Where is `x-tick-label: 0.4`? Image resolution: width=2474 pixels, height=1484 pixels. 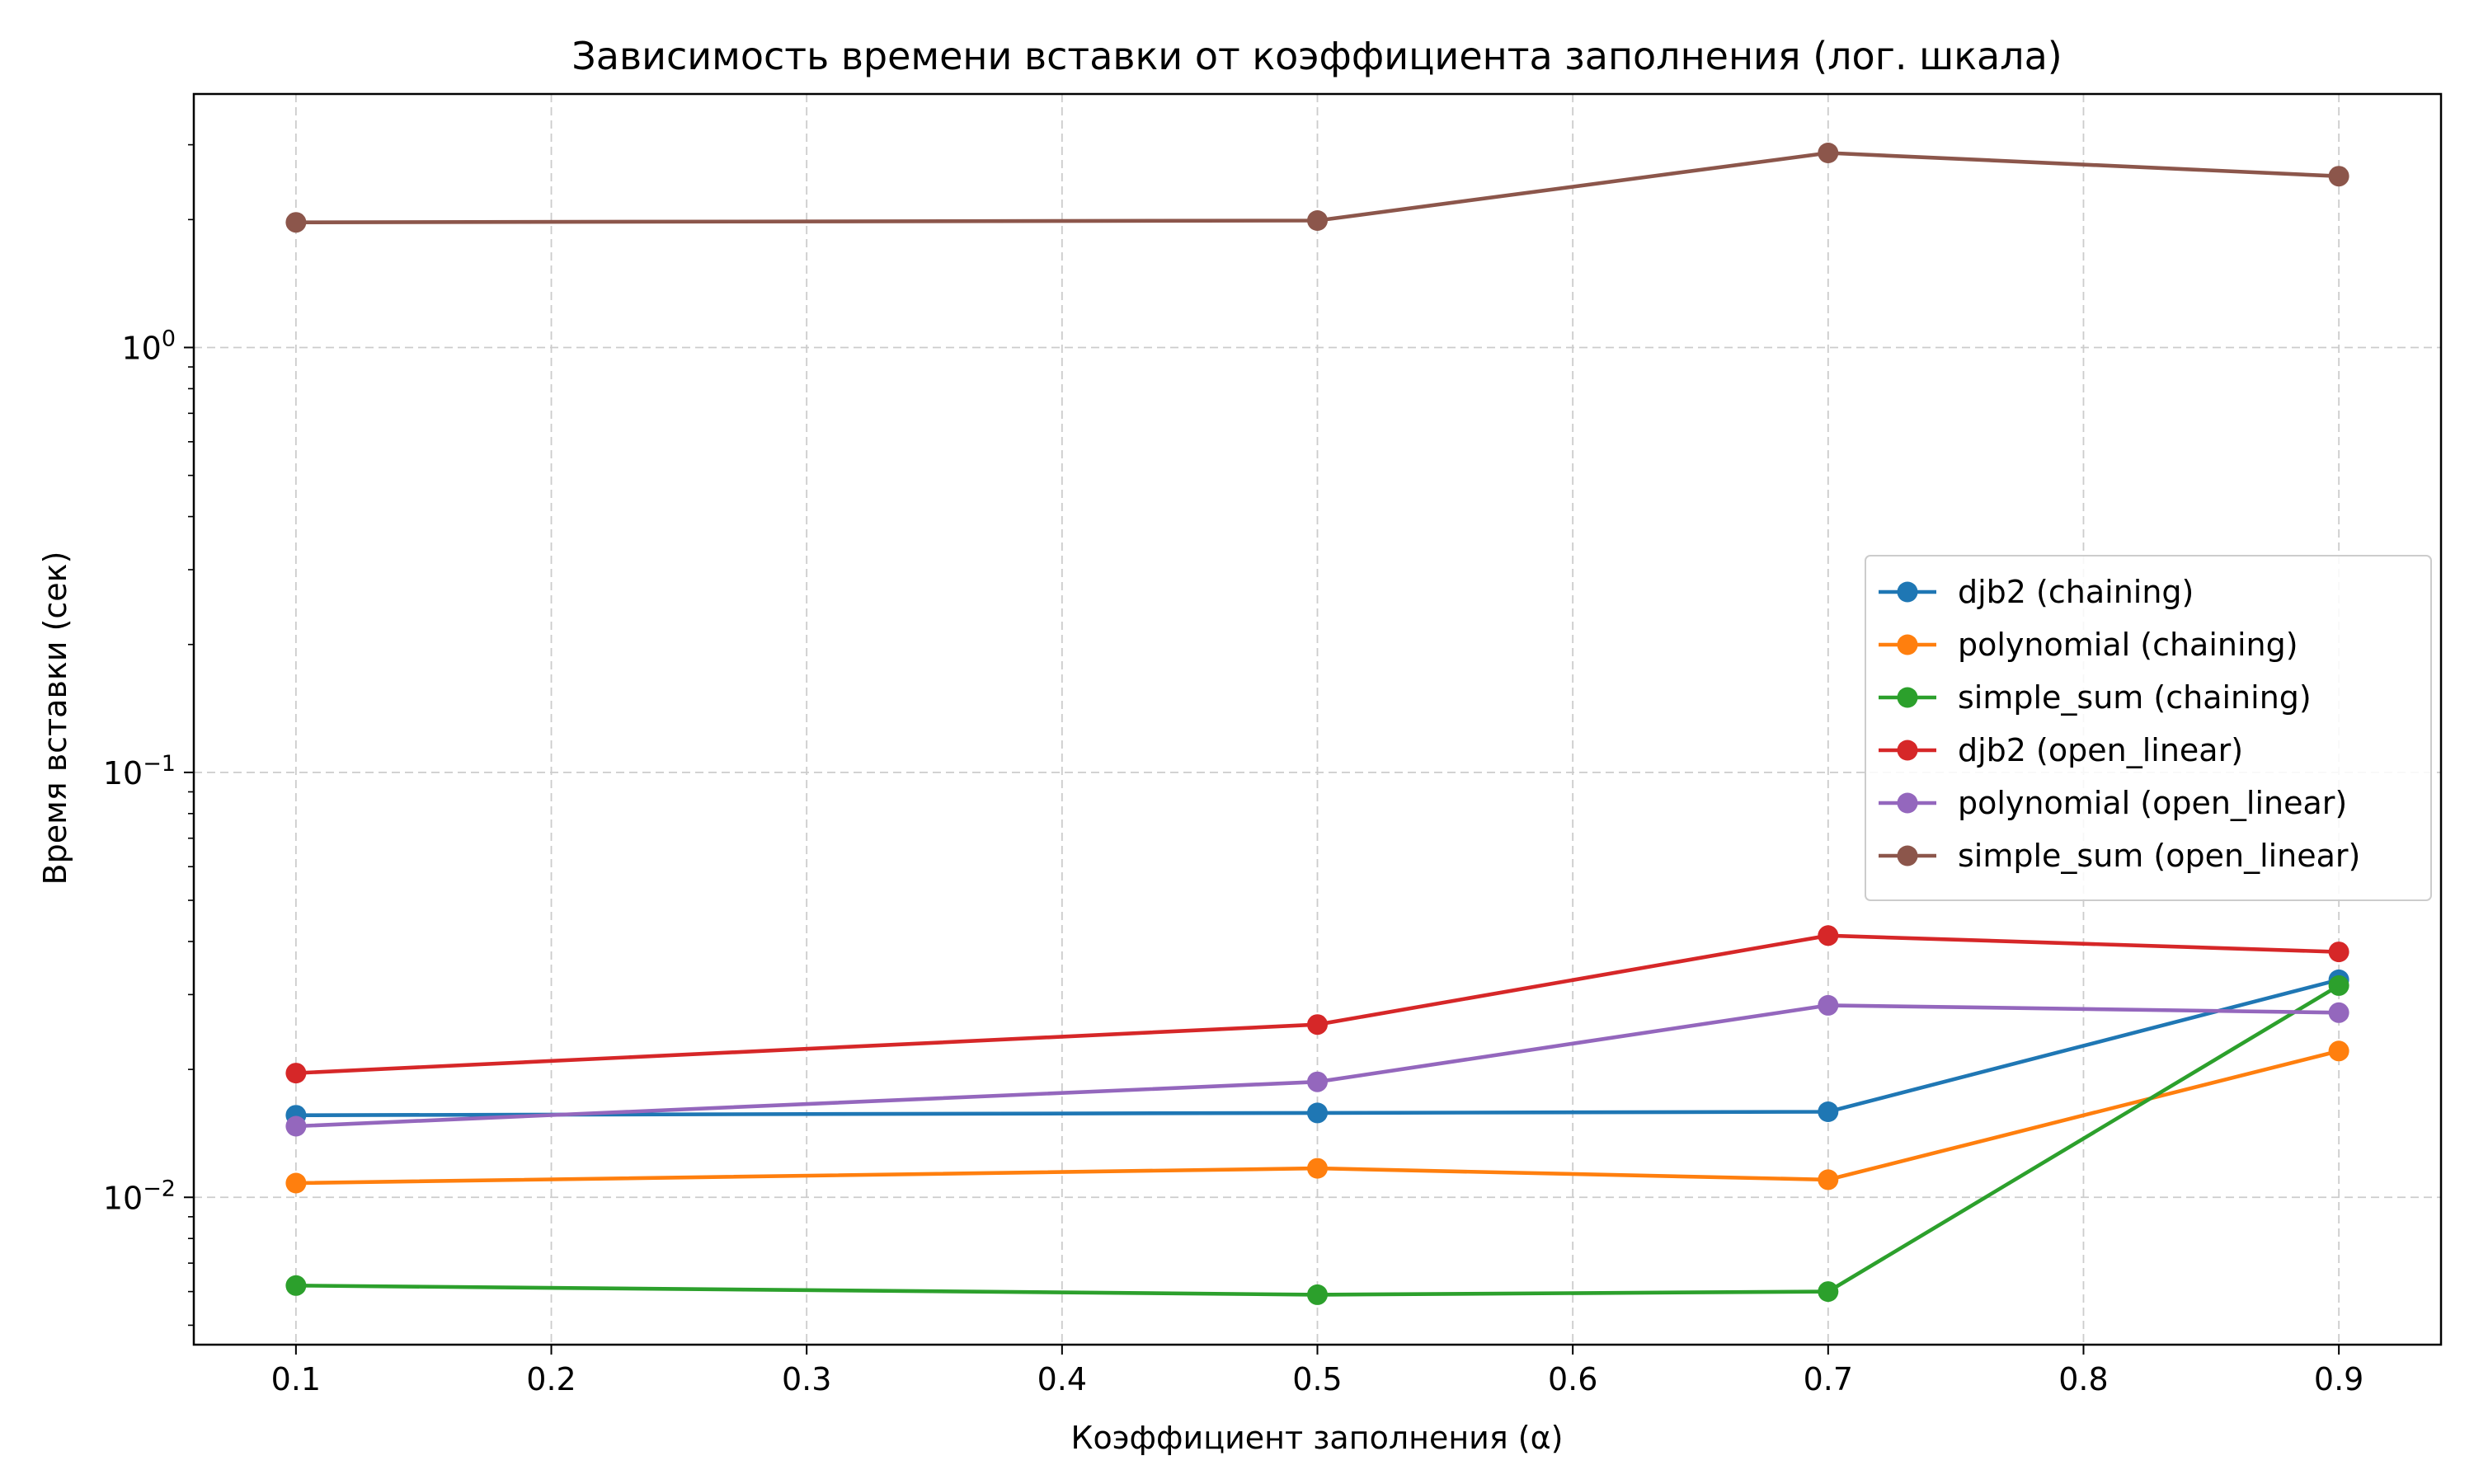
x-tick-label: 0.4 is located at coordinates (1062, 1379).